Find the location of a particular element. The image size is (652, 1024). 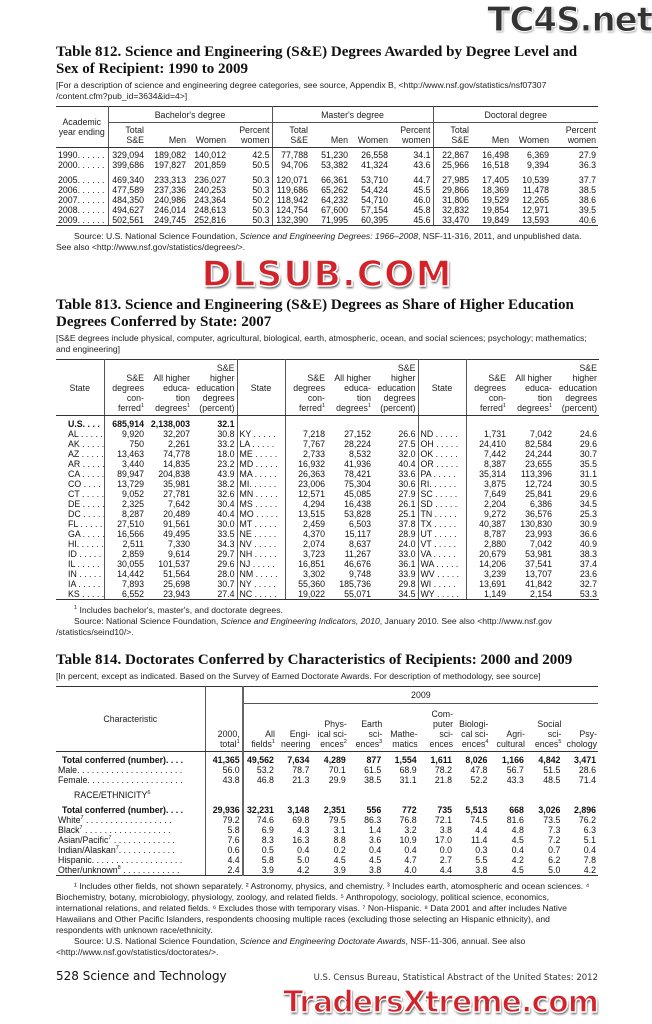

cell: 9,052 is located at coordinates (132, 494).